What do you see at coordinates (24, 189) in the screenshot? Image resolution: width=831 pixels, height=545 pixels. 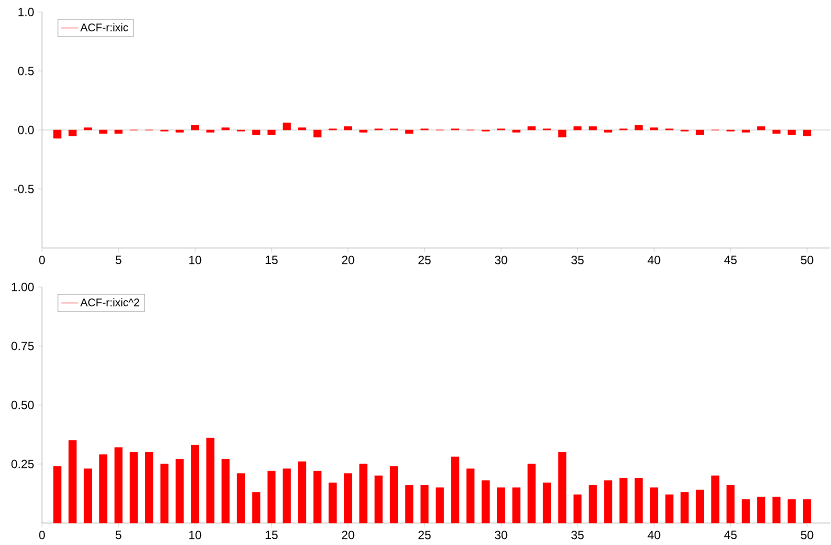 I see `y-tick-label: -0.5` at bounding box center [24, 189].